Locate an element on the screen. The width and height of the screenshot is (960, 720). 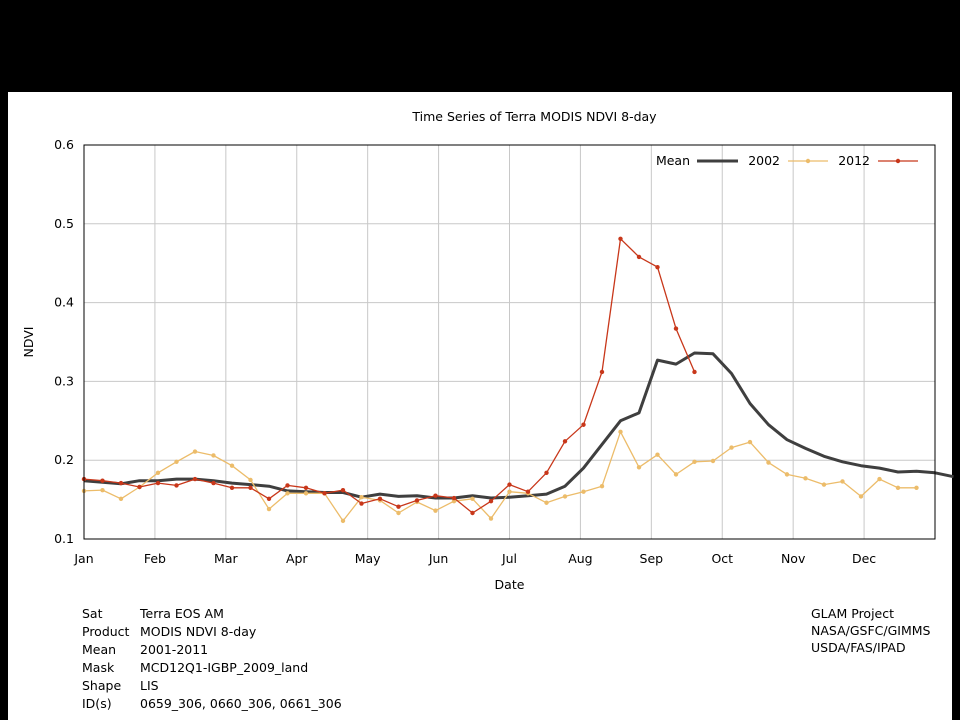
meta-row-mask: Mask MCD12Q1-IGBP_2009_land is located at coordinates (212, 668).